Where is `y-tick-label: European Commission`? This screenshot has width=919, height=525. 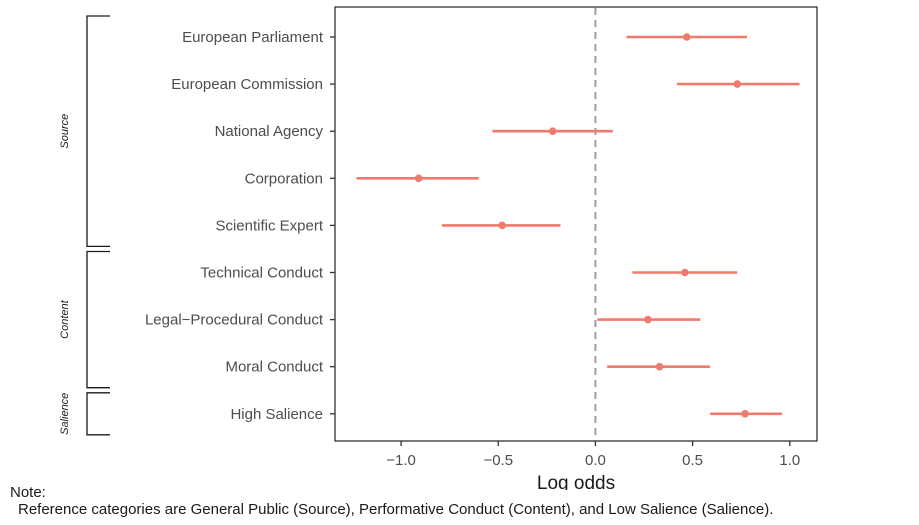 y-tick-label: European Commission is located at coordinates (247, 84).